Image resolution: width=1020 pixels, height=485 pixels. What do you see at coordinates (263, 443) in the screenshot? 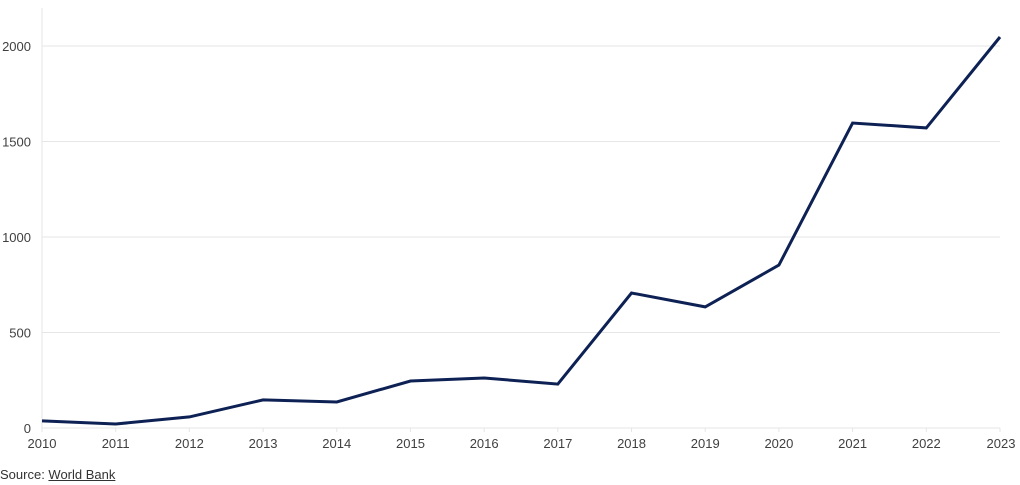
I see `x-tick-label: 2013` at bounding box center [263, 443].